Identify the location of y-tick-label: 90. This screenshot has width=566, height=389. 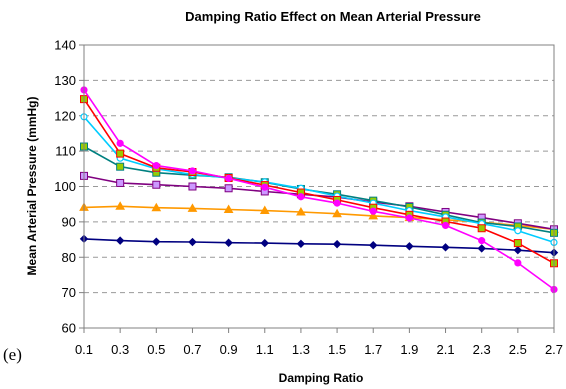
(69, 221).